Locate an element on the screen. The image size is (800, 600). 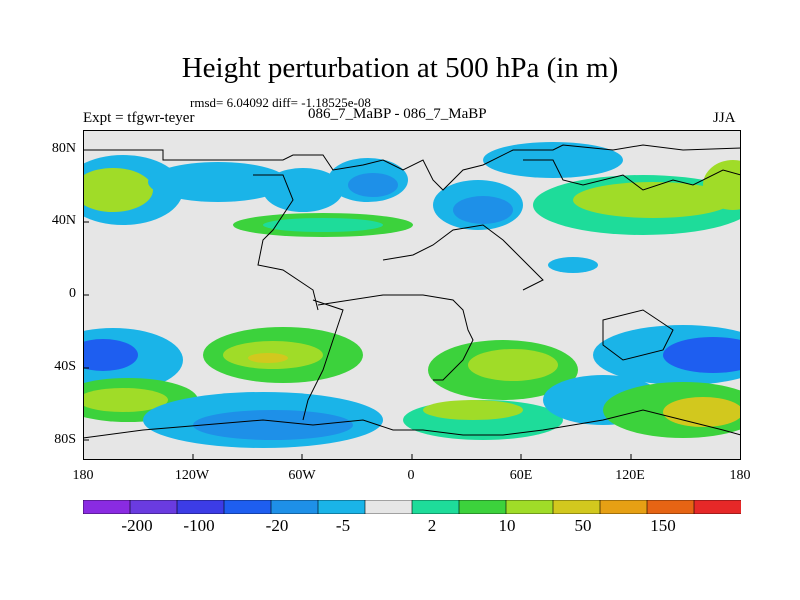
nh-band-4-core is located at coordinates (483, 210).